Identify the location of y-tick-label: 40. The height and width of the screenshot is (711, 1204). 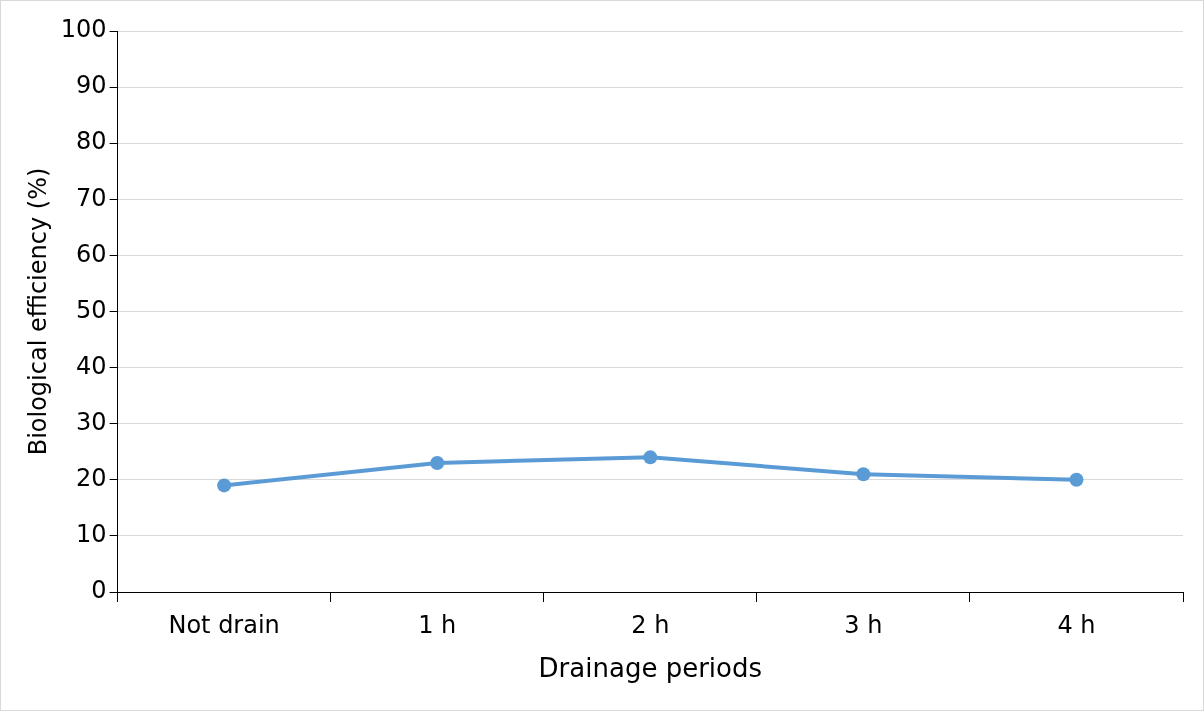
(91, 365).